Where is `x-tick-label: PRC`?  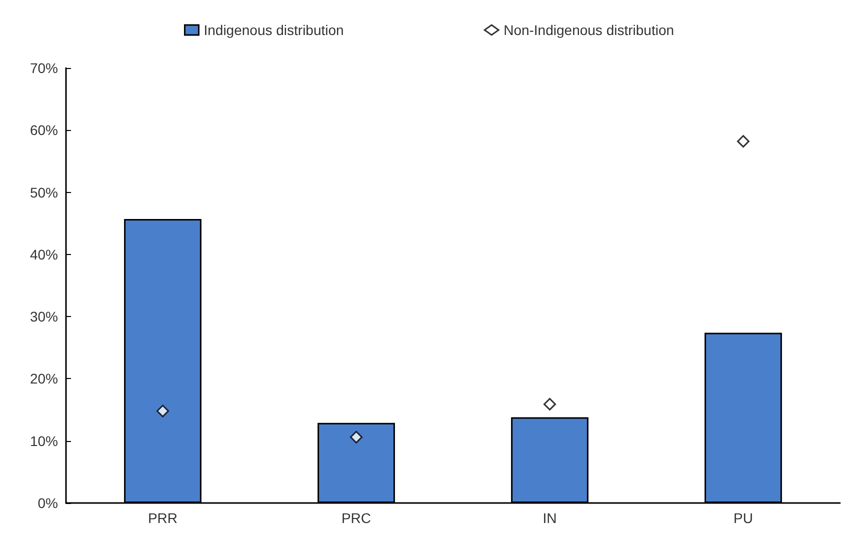
x-tick-label: PRC is located at coordinates (356, 518).